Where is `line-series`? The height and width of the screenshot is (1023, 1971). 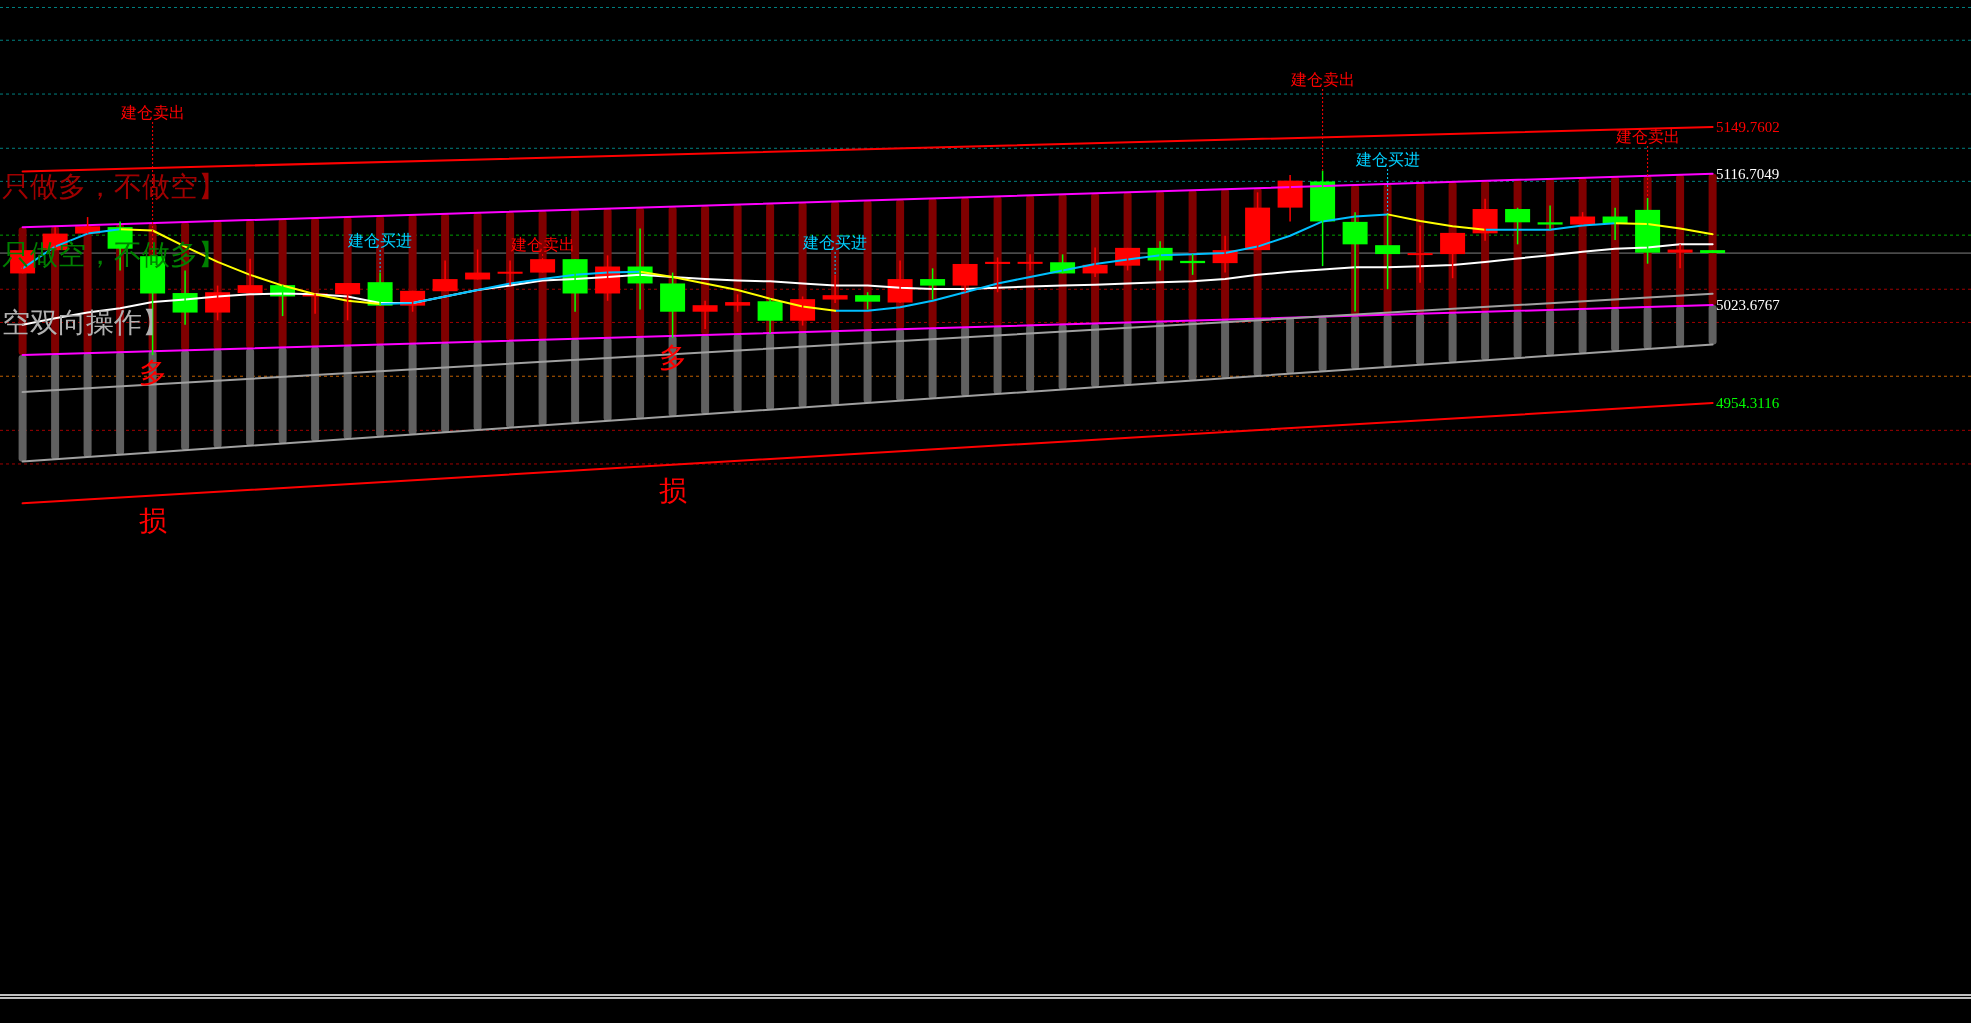
line-series is located at coordinates (1111, 262).